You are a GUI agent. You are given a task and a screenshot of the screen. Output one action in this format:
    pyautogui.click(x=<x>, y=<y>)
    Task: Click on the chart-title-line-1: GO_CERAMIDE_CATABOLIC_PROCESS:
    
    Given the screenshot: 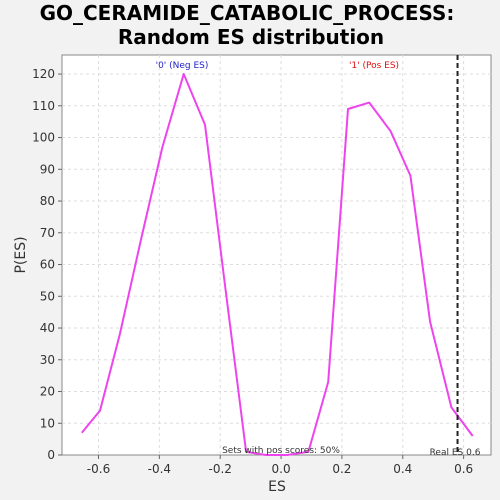 What is the action you would take?
    pyautogui.click(x=247, y=13)
    